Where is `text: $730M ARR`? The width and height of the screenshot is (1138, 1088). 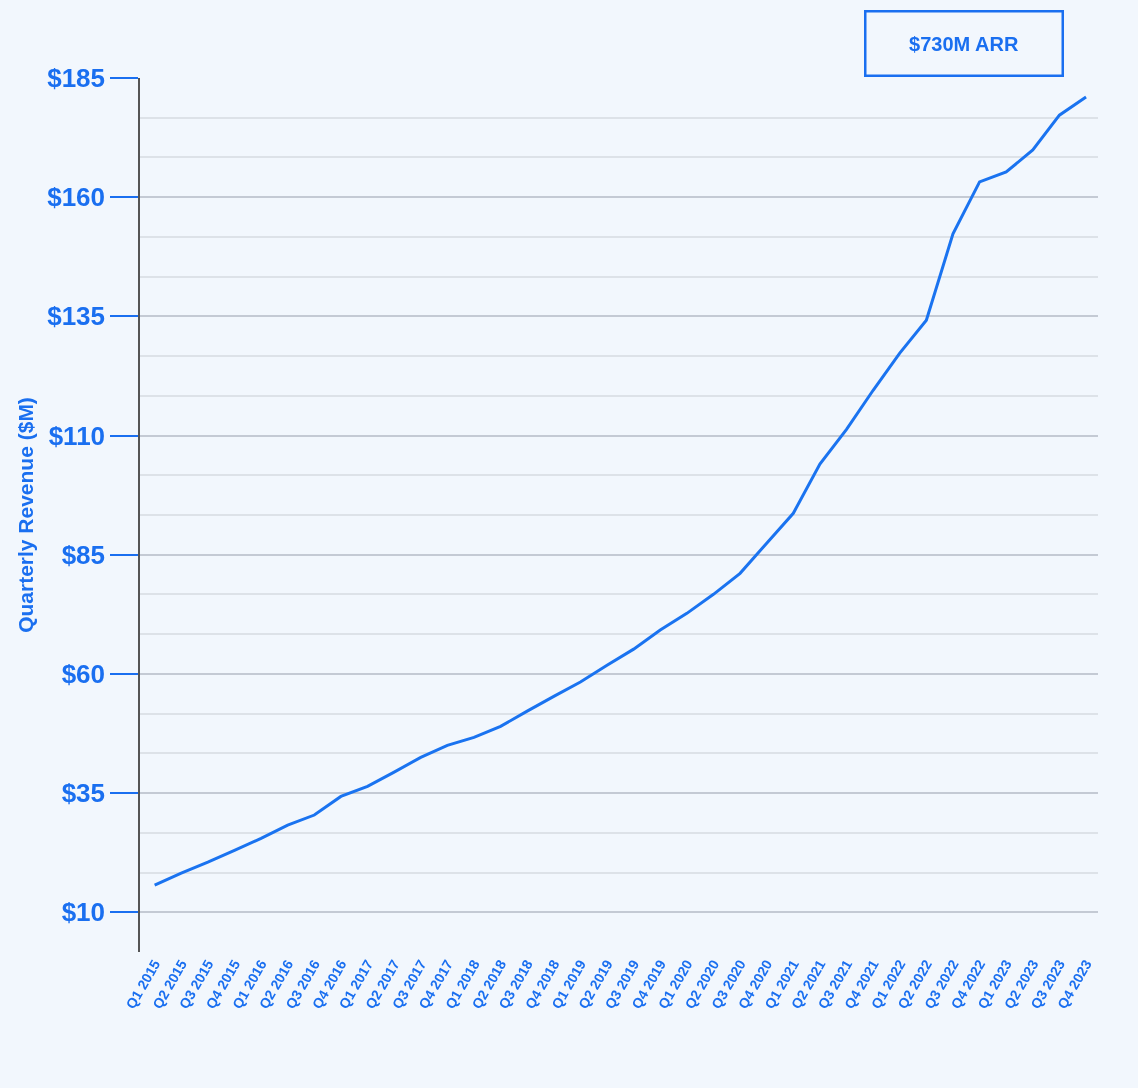
text: $730M ARR is located at coordinates (964, 43).